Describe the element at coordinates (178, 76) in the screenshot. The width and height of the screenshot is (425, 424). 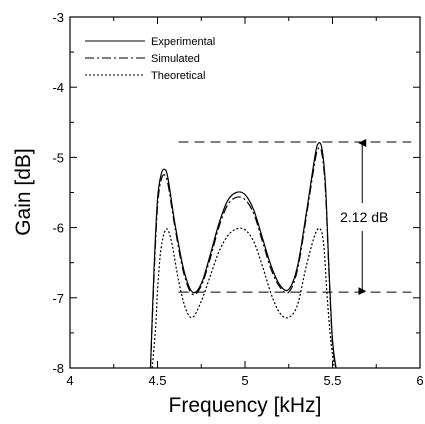
I see `legend-label-theoretical: Theoretical` at that location.